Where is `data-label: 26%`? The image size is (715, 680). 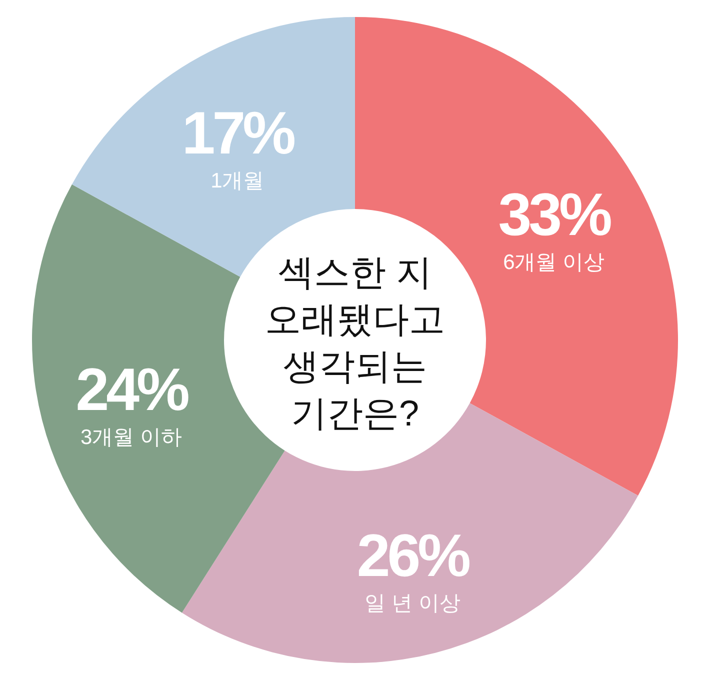 data-label: 26% is located at coordinates (413, 556).